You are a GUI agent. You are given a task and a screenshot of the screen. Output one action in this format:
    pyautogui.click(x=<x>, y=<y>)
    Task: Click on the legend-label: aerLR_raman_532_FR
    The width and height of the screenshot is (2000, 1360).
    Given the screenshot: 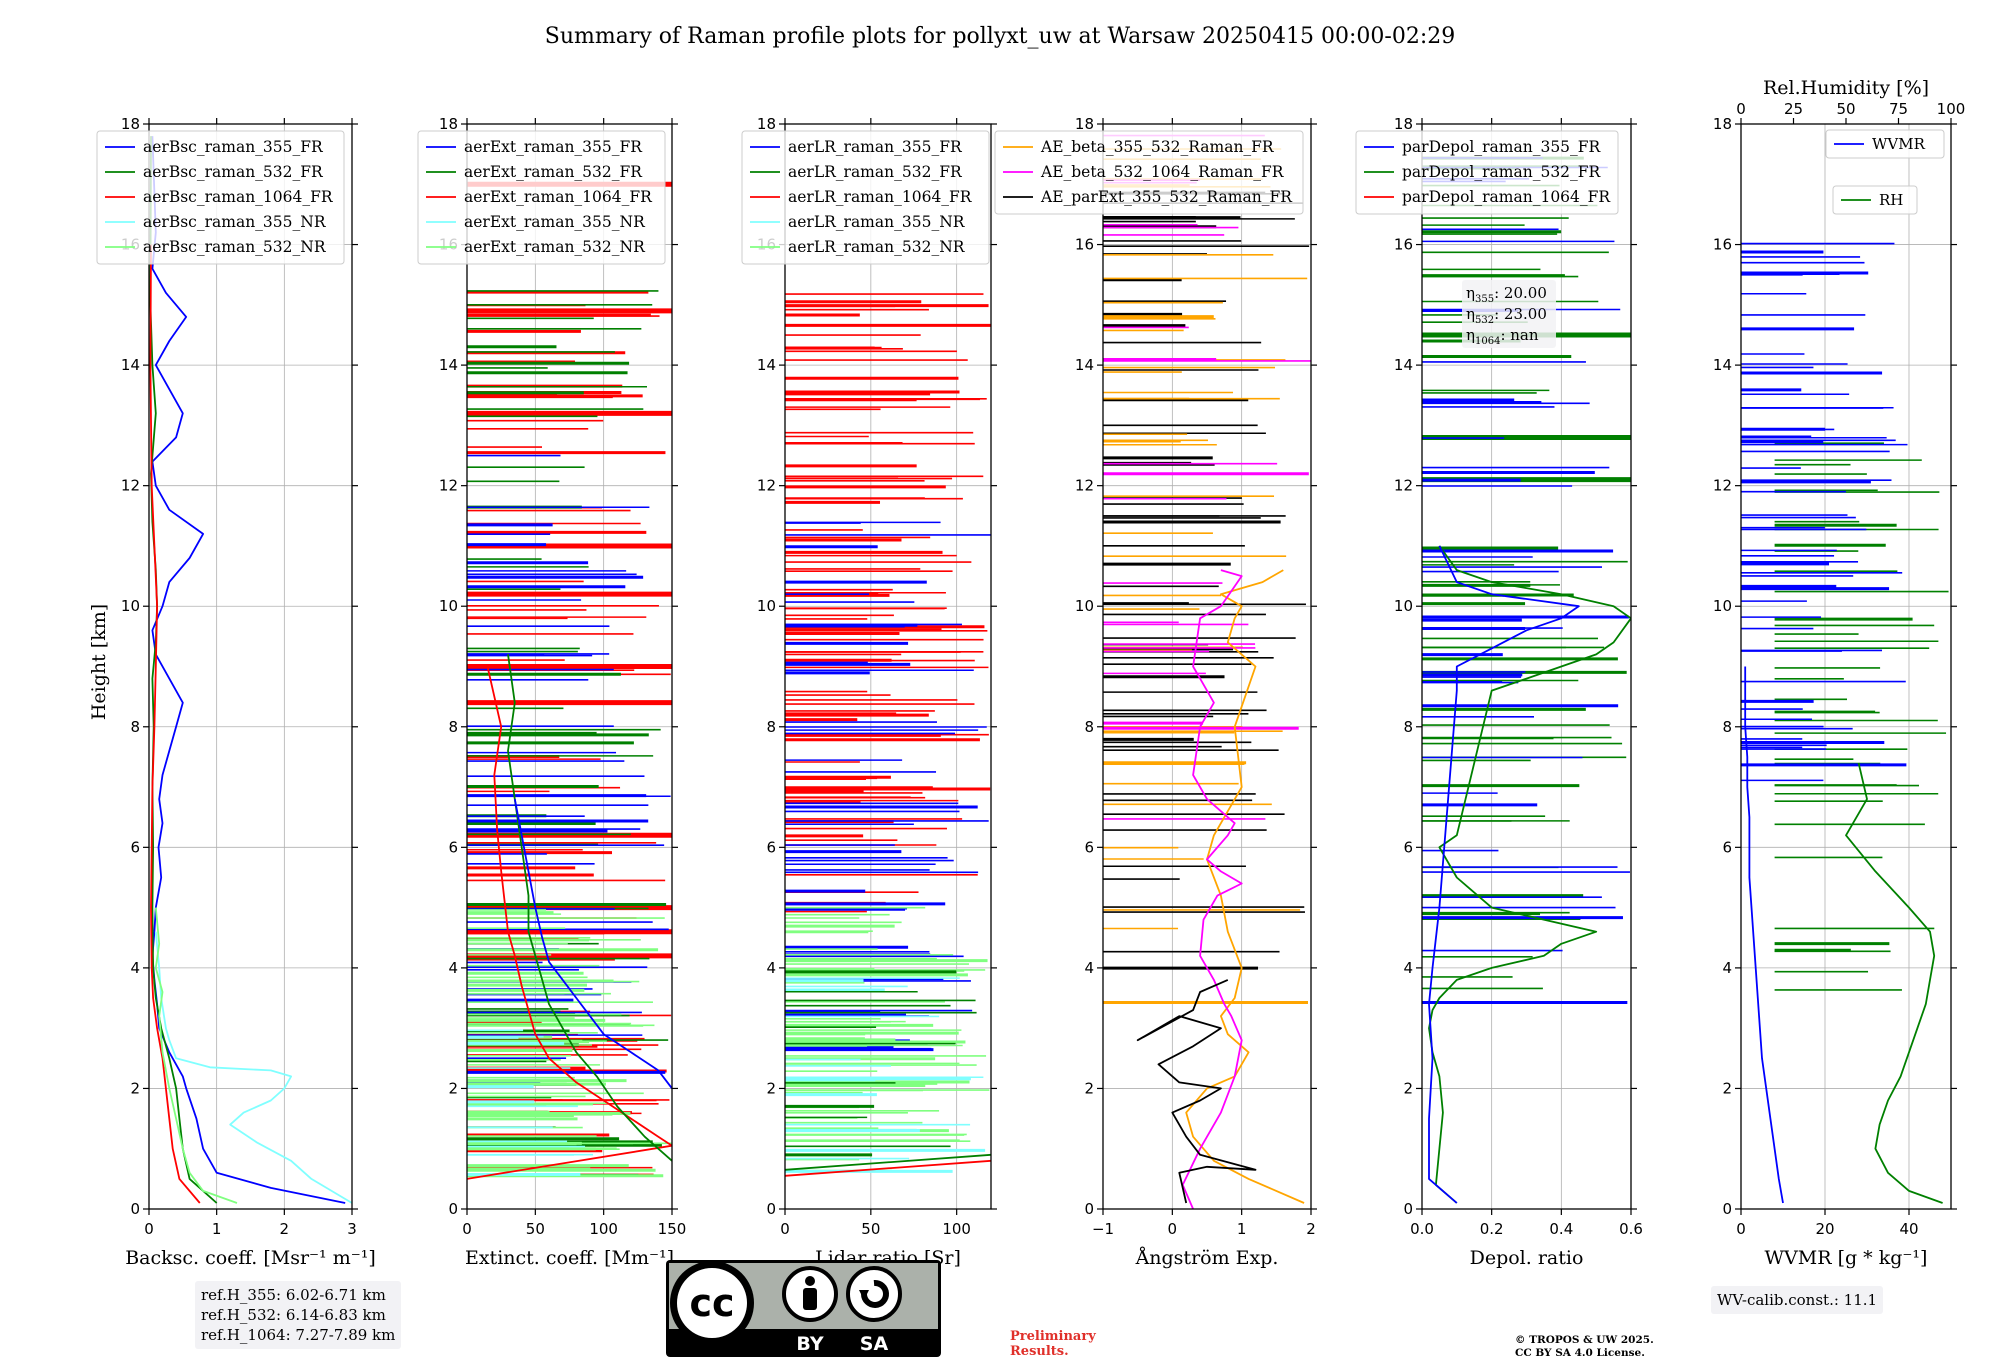 What is the action you would take?
    pyautogui.click(x=875, y=172)
    